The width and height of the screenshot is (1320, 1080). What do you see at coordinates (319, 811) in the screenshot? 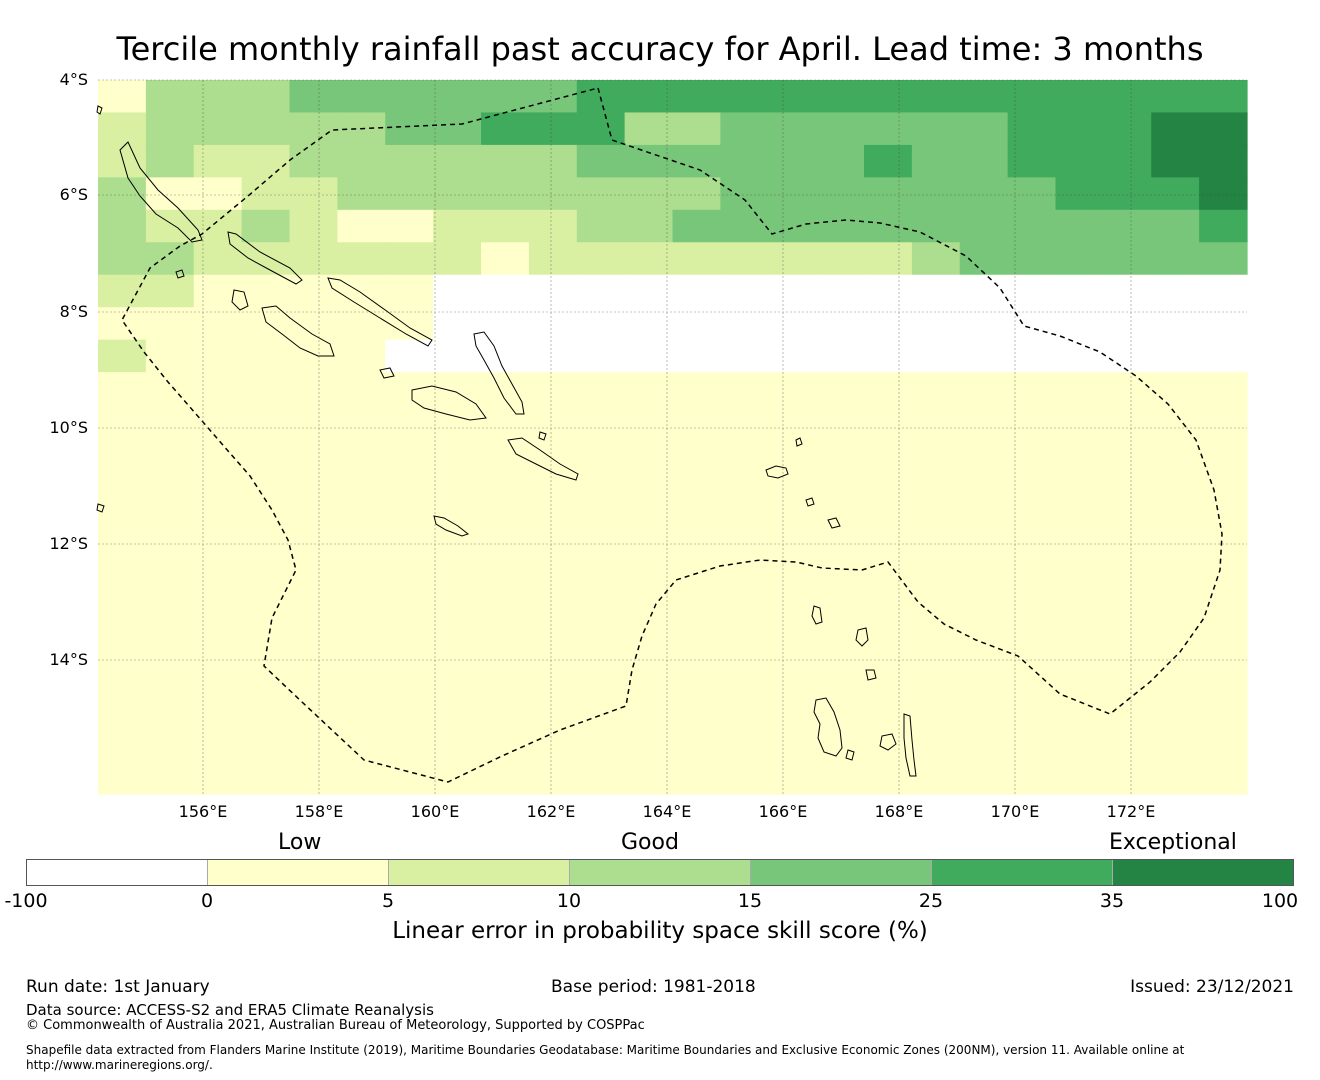
I see `lon-label-158e: 158°E` at bounding box center [319, 811].